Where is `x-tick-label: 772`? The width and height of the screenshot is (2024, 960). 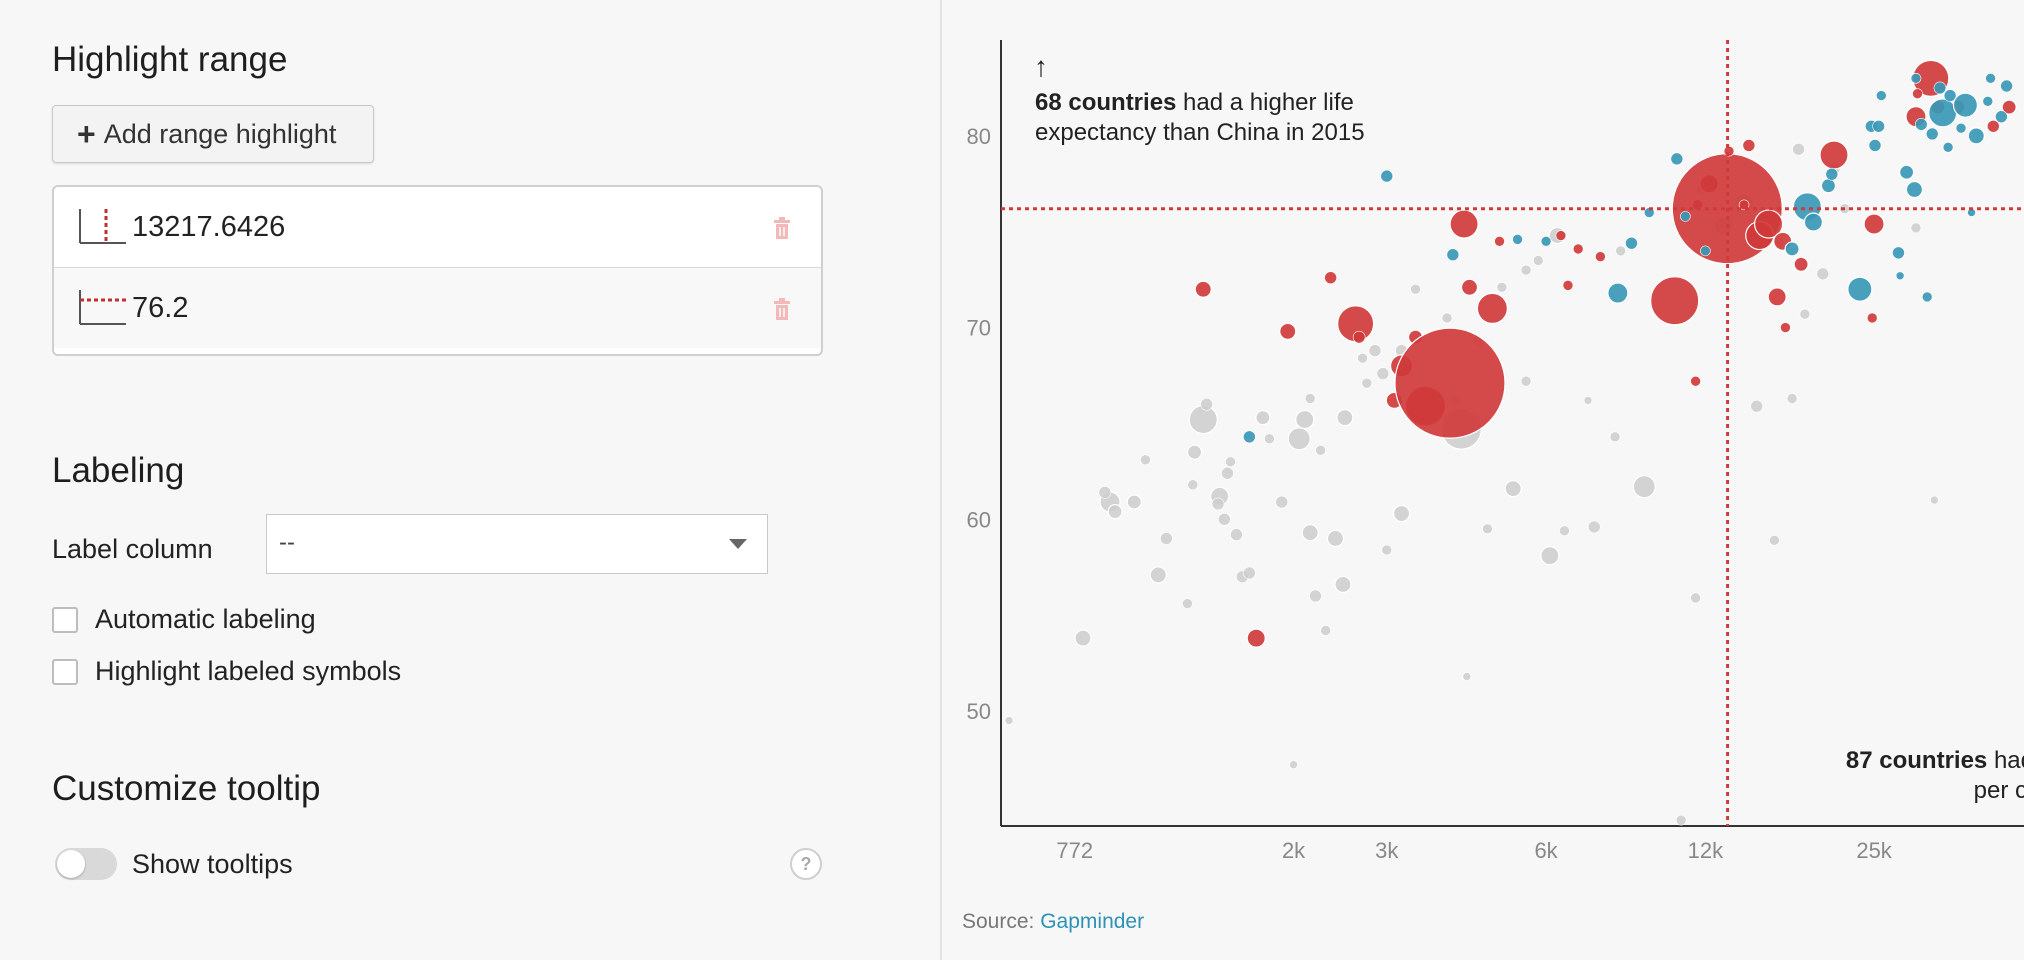 x-tick-label: 772 is located at coordinates (1074, 850).